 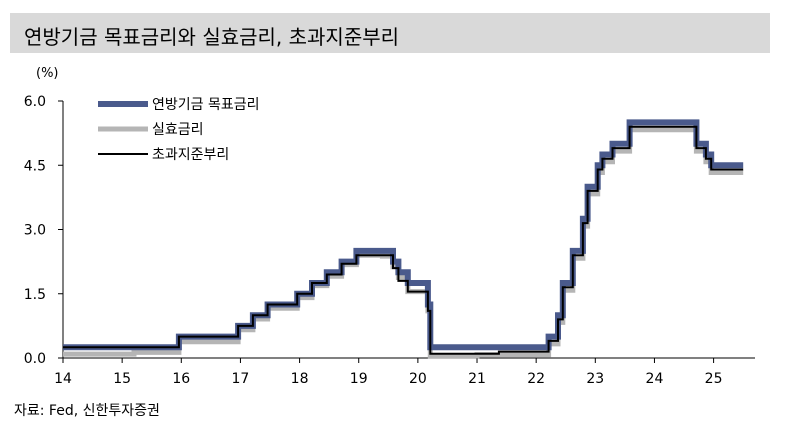 What do you see at coordinates (47, 73) in the screenshot?
I see `y-unit-label: (%)` at bounding box center [47, 73].